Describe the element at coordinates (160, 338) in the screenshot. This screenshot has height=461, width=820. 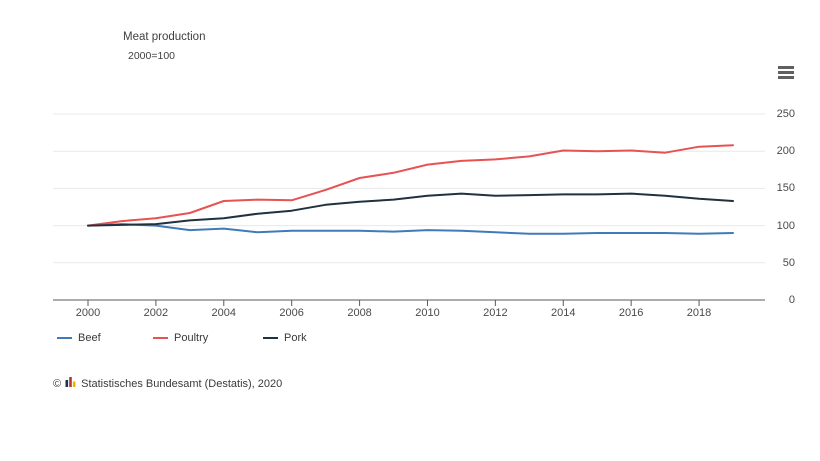
I see `legend-marker-poultry-icon` at that location.